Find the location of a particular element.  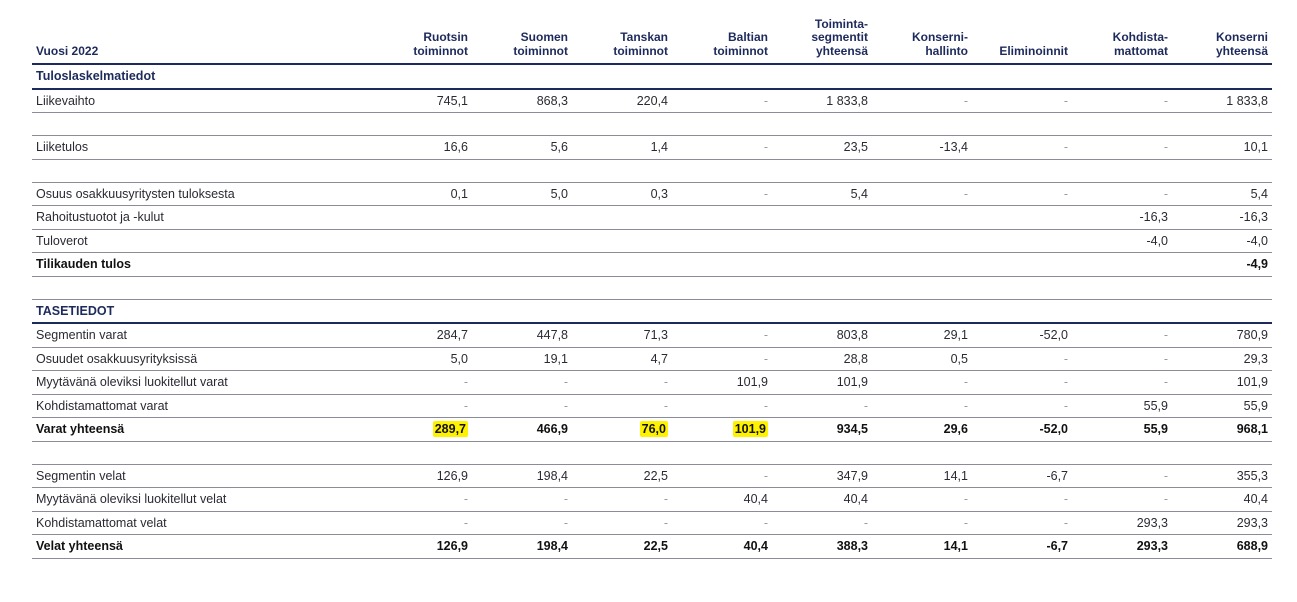

value-cell: 5,0 is located at coordinates (522, 194).